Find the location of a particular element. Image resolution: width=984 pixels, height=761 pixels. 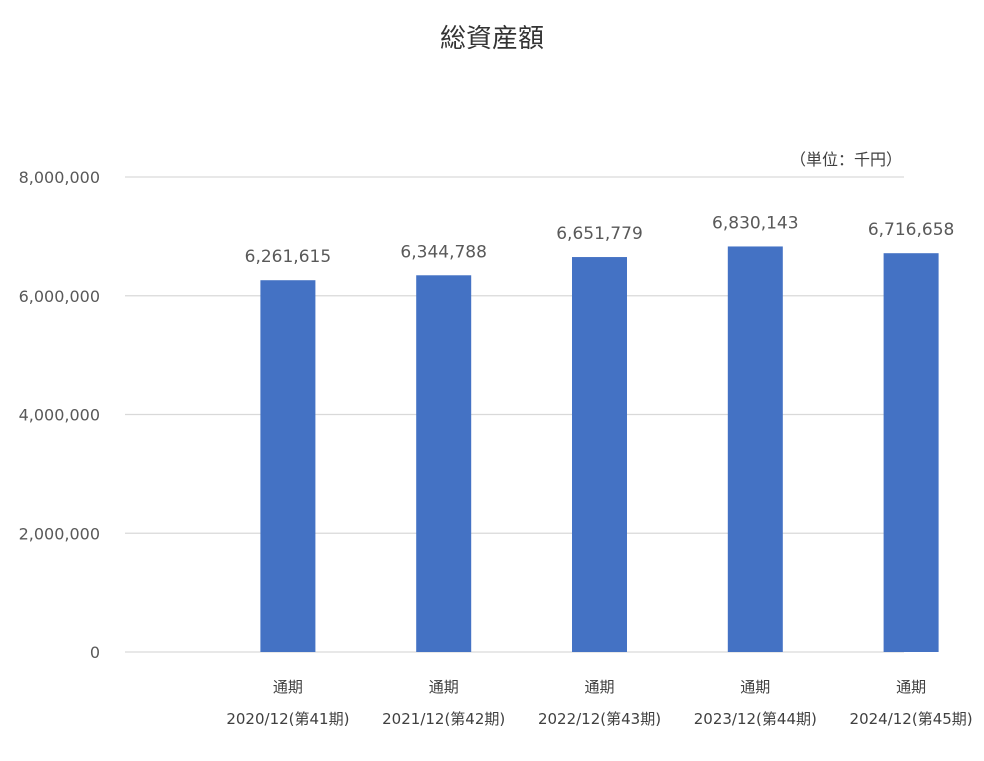

y-tick-label: 8,000,000 is located at coordinates (59, 177).